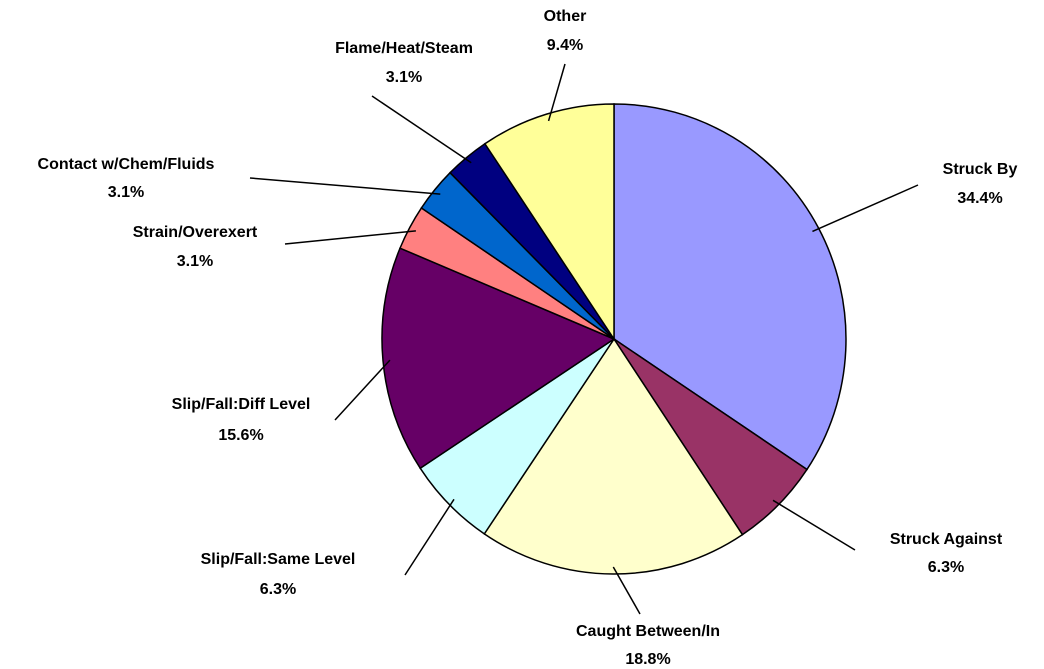 This screenshot has height=669, width=1044. I want to click on slice-value-label: 34.4%, so click(979, 198).